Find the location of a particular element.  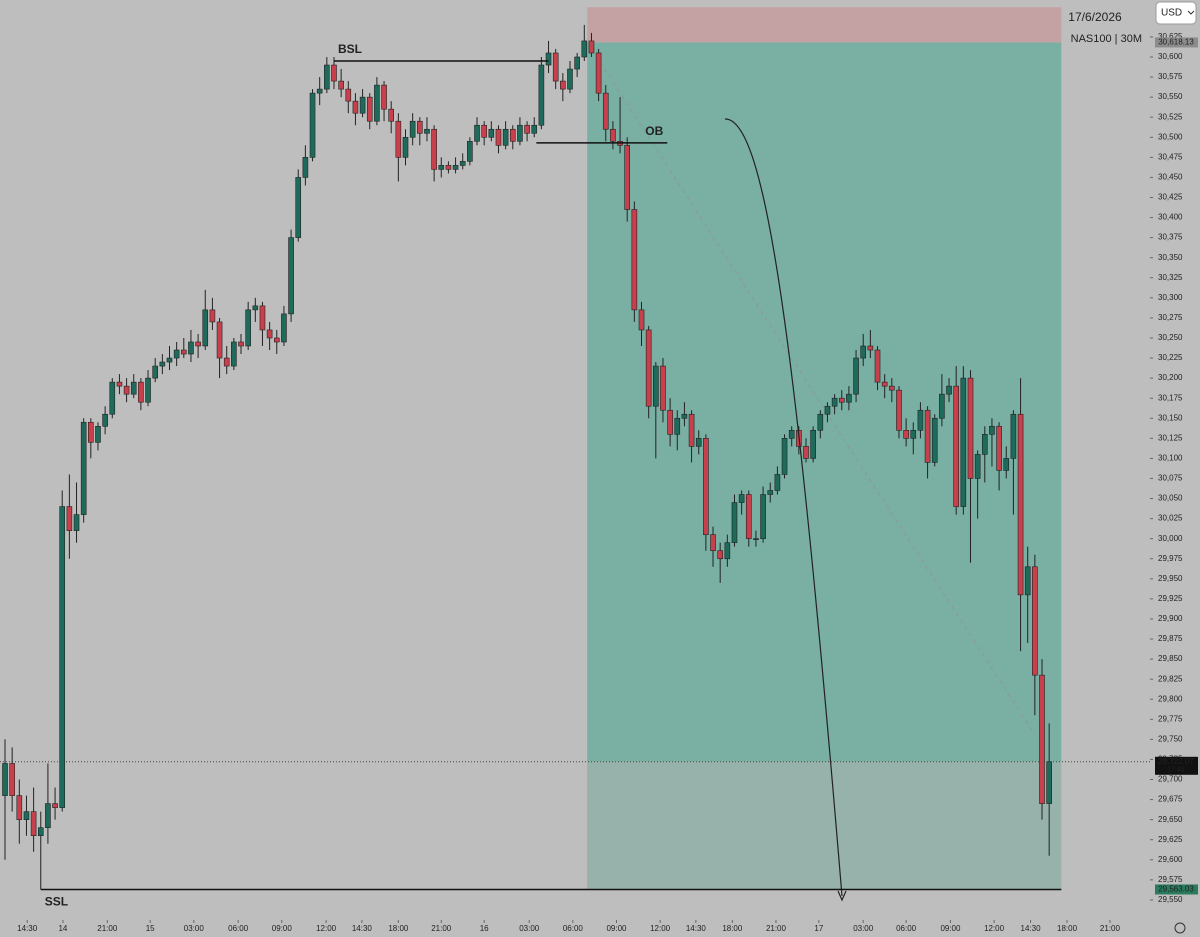

y-tick-label: 30,125 is located at coordinates (1170, 437).